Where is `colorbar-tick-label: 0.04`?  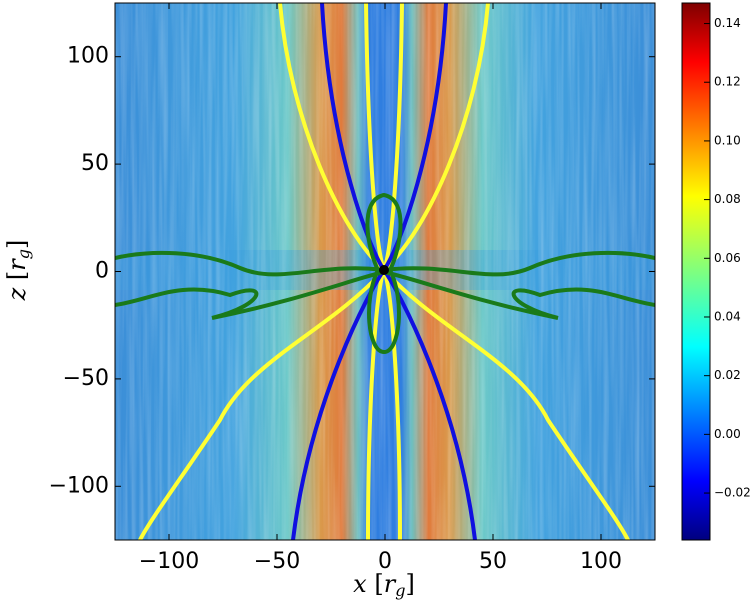
colorbar-tick-label: 0.04 is located at coordinates (727, 316).